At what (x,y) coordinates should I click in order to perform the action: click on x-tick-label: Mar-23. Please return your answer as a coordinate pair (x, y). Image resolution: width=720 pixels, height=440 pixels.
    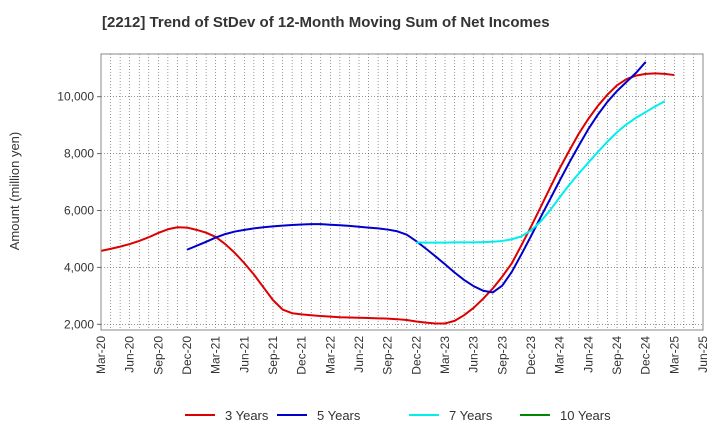
    Looking at the image, I should click on (445, 355).